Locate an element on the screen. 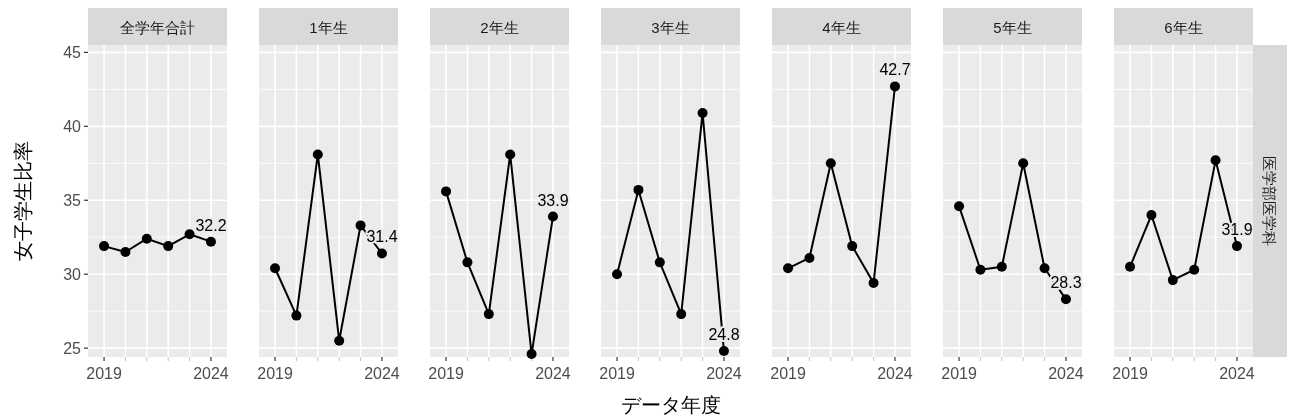 The width and height of the screenshot is (1298, 419). x-axis-title: データ年度 is located at coordinates (670, 405).